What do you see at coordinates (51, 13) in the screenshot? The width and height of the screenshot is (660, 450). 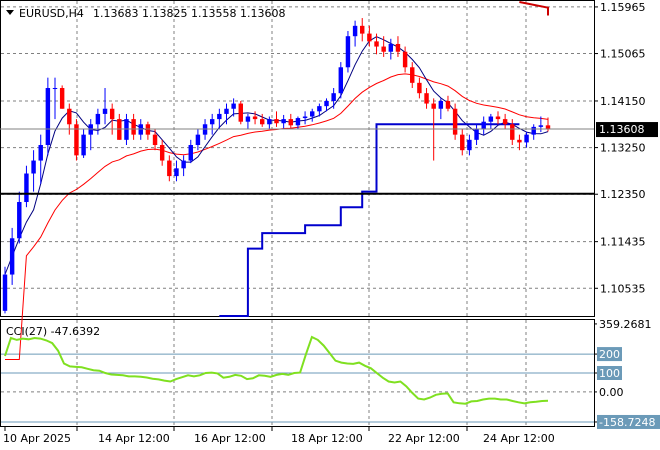 I see `symbol-label: EURUSD,H4` at bounding box center [51, 13].